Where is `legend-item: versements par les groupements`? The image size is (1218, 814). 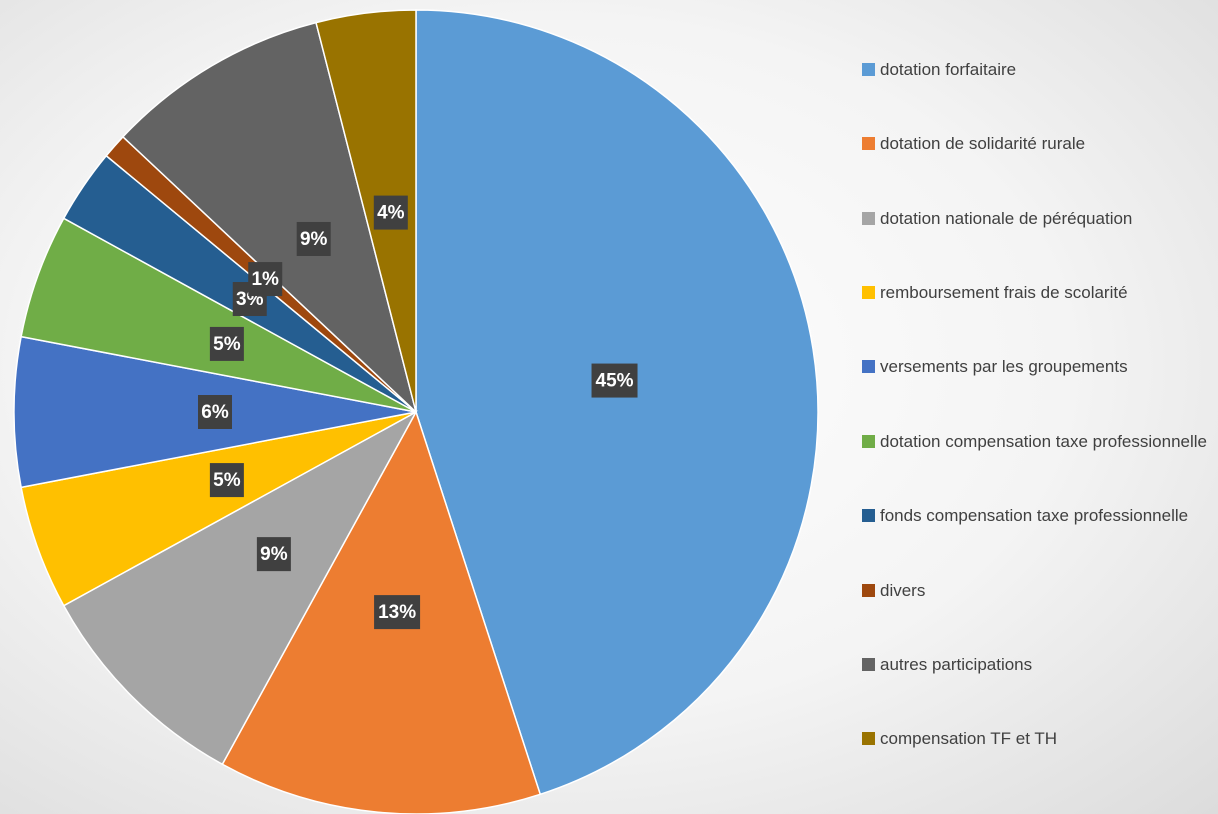
legend-item: versements par les groupements is located at coordinates (1034, 367).